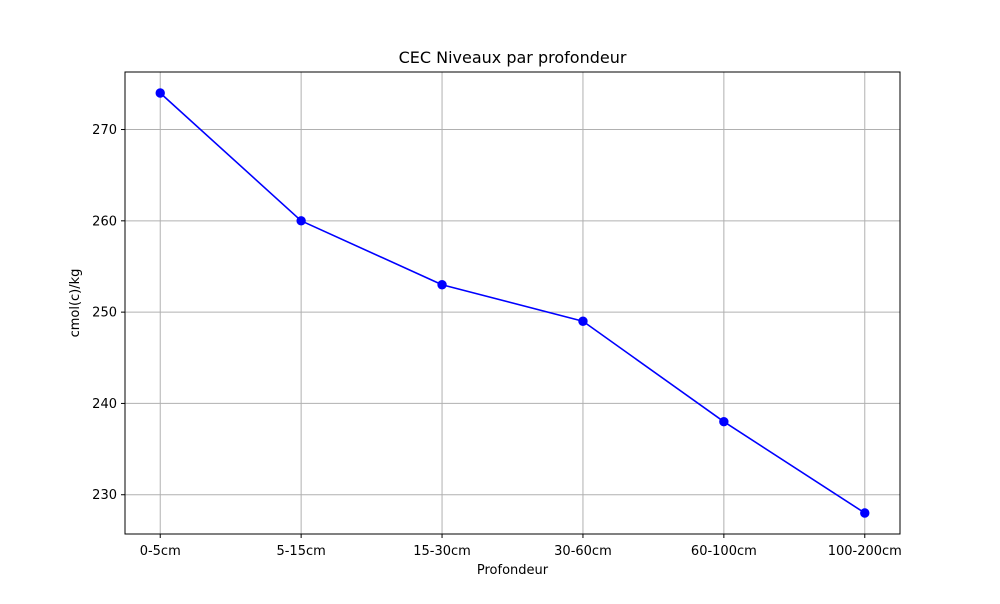 Image resolution: width=1000 pixels, height=604 pixels. Describe the element at coordinates (104, 313) in the screenshot. I see `y-tick-label: 250` at that location.